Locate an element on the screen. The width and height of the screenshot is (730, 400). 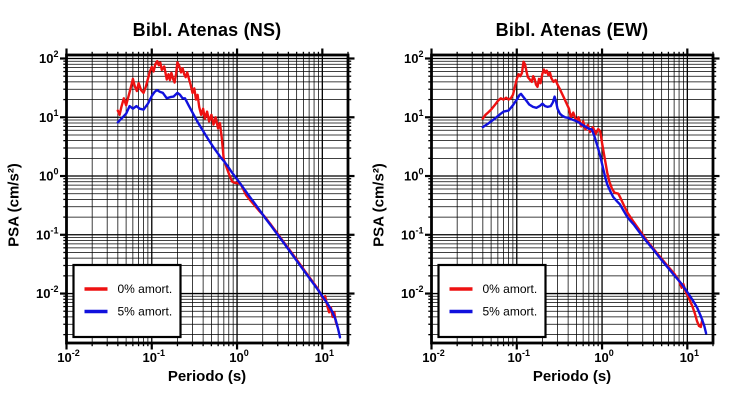
chart-title-ns: Bibl. Atenas (NS) is located at coordinates (207, 30).